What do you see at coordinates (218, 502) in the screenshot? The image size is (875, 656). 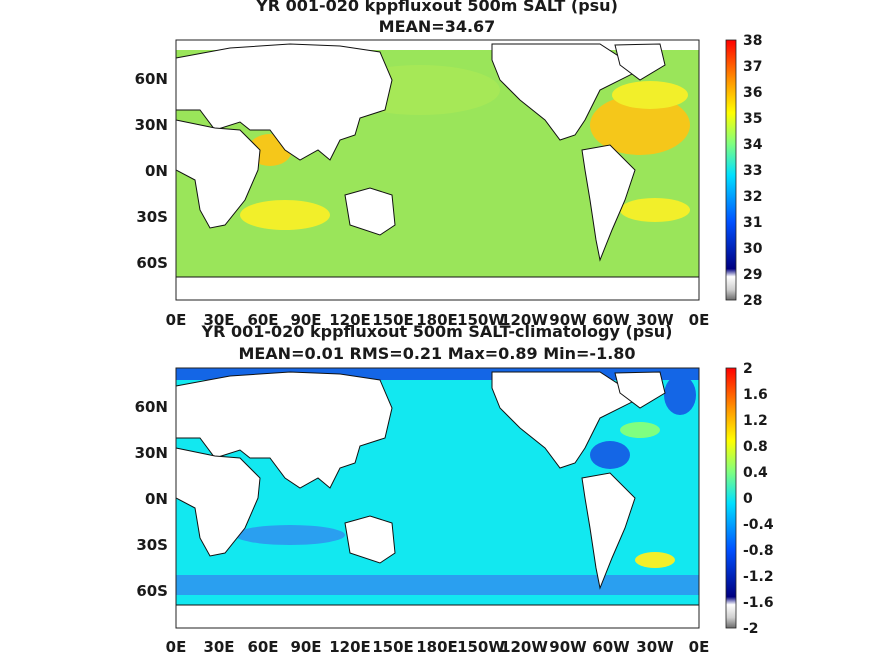 I see `land-africa-bottom` at bounding box center [218, 502].